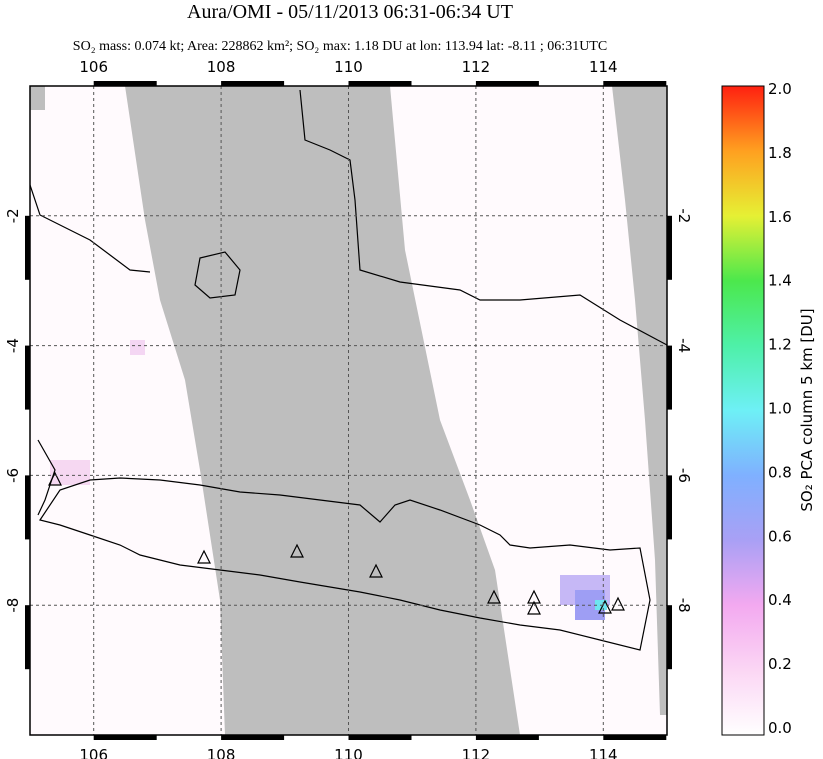  Describe the element at coordinates (780, 536) in the screenshot. I see `colorbar-tick-label: 0.6` at that location.